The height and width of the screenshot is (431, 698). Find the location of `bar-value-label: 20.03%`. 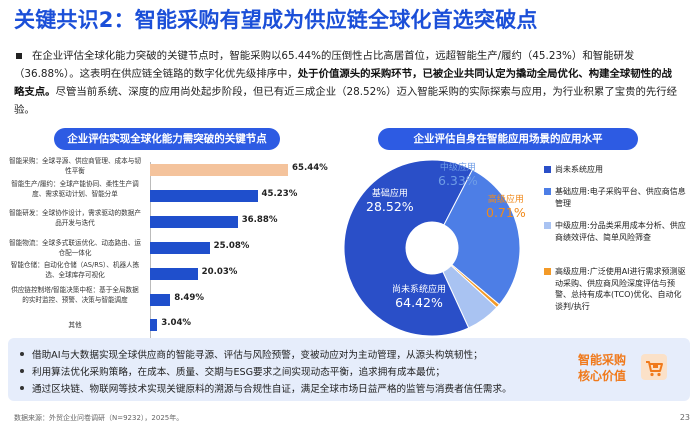

bar-value-label: 20.03% is located at coordinates (219, 272).